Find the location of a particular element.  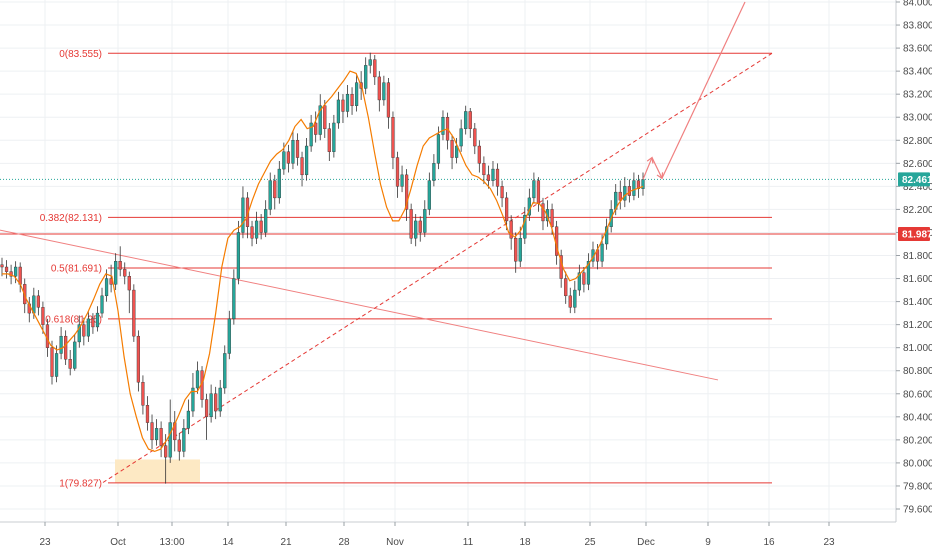

time-tick-label: 25 is located at coordinates (590, 542).